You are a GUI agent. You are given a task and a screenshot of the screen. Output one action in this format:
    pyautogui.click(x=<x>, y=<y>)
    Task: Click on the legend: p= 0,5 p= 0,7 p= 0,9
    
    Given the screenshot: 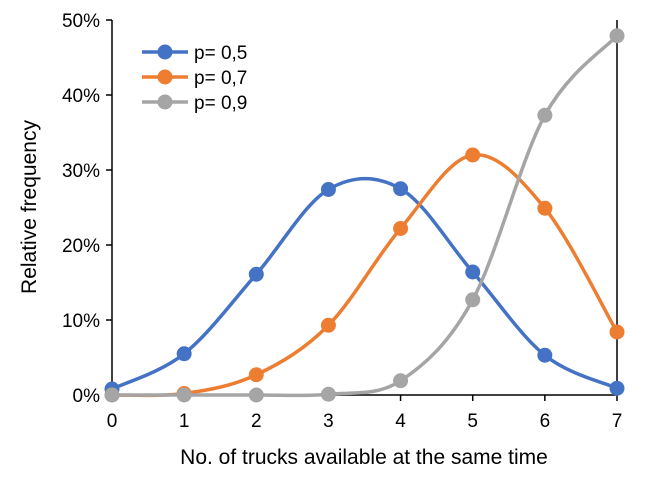 What is the action you would take?
    pyautogui.click(x=194, y=78)
    